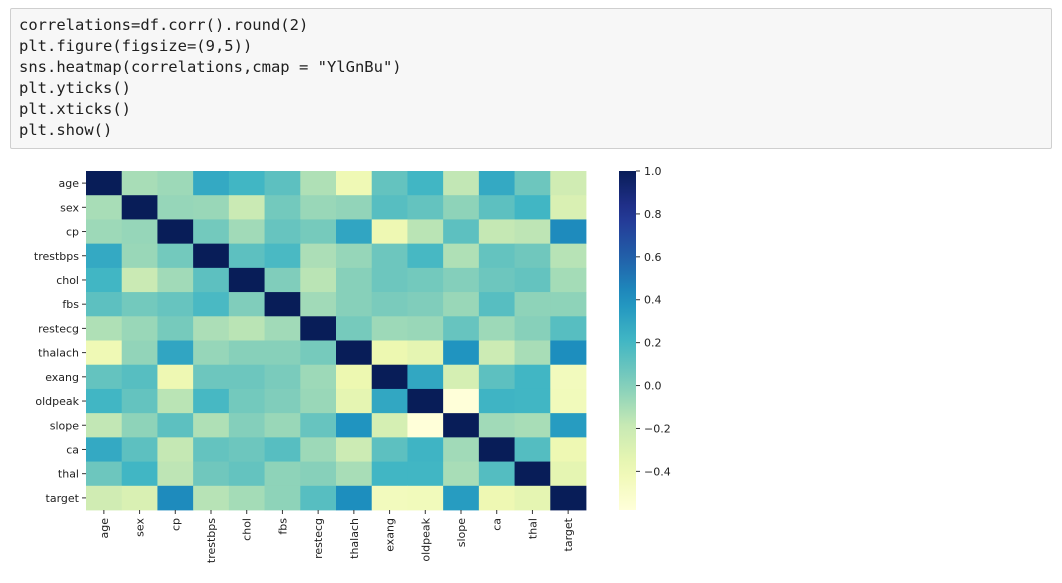  I want to click on heatmap-cell-ca-chol, so click(246, 449).